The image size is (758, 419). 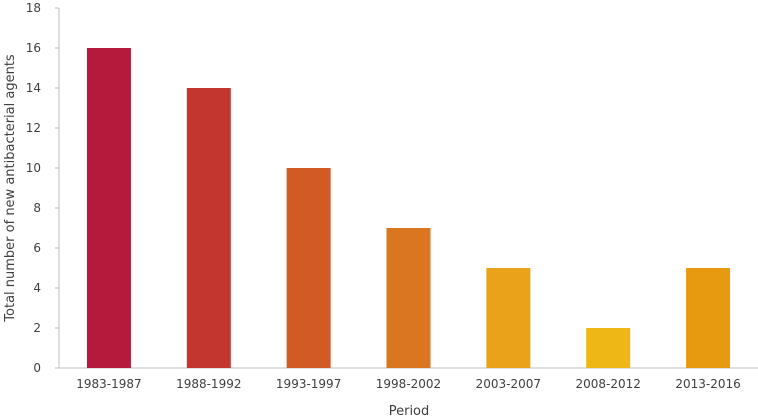 What do you see at coordinates (608, 348) in the screenshot?
I see `bar-2008-2012` at bounding box center [608, 348].